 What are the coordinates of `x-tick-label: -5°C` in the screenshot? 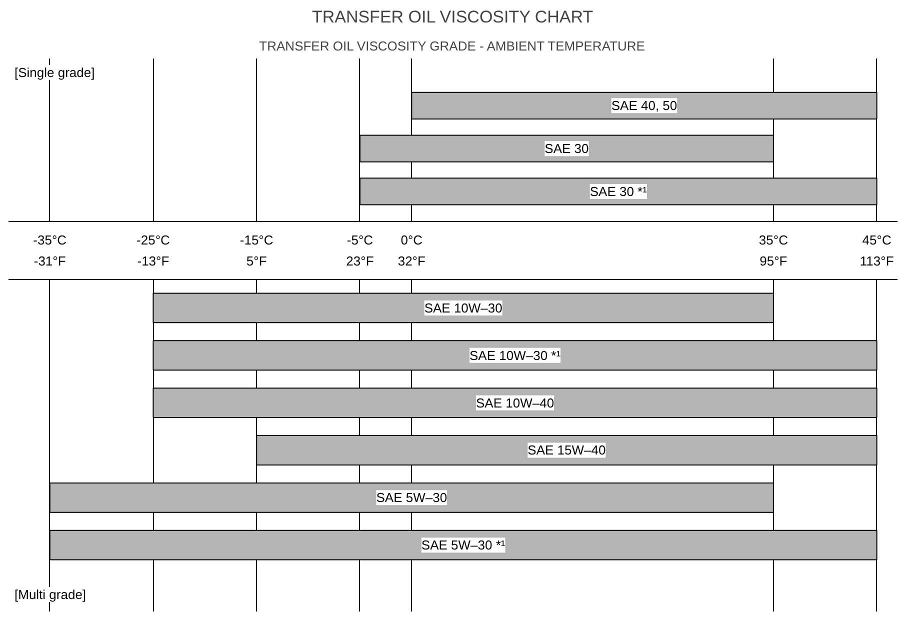 It's located at (360, 240).